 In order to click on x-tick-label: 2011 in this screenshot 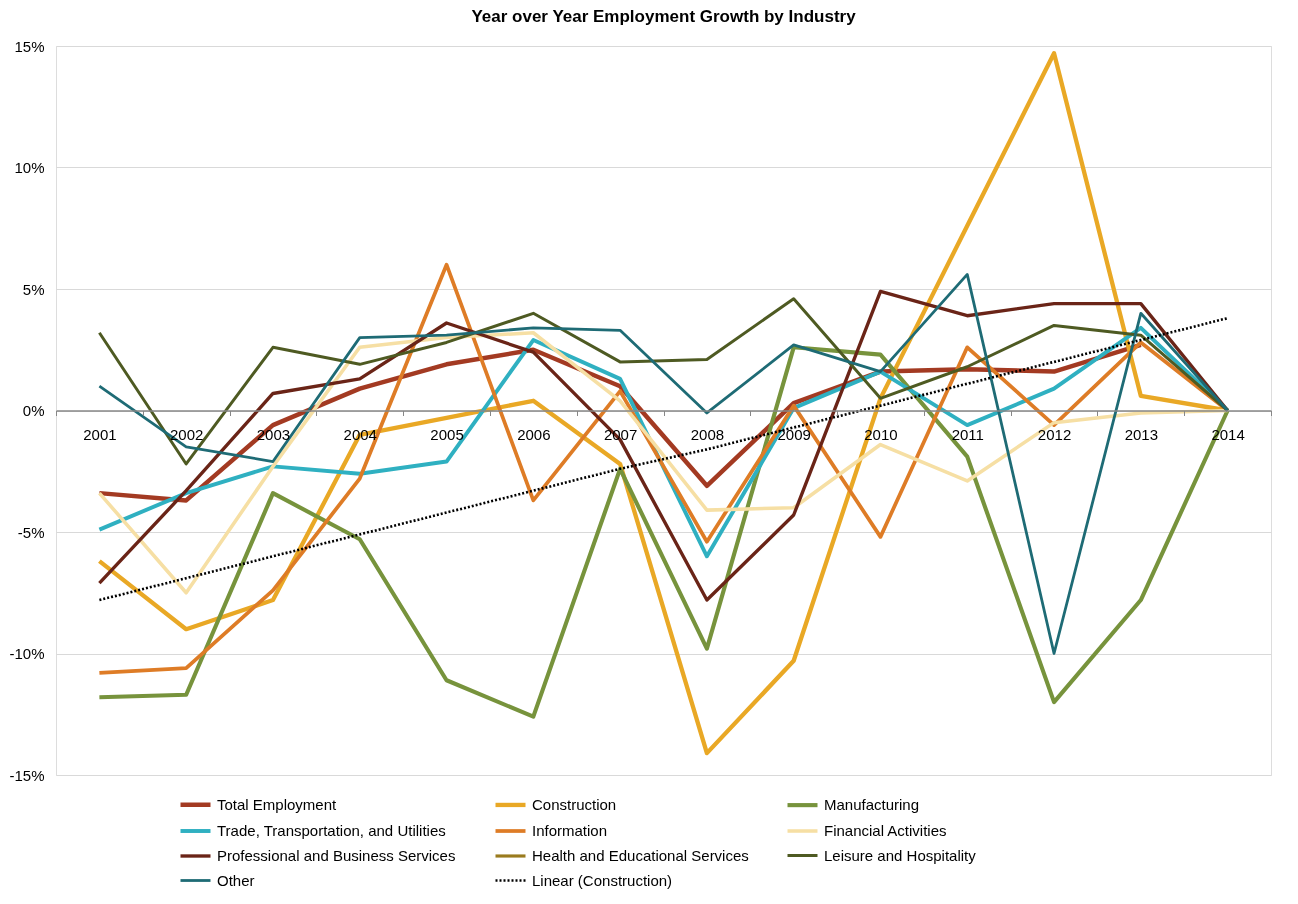, I will do `click(967, 434)`.